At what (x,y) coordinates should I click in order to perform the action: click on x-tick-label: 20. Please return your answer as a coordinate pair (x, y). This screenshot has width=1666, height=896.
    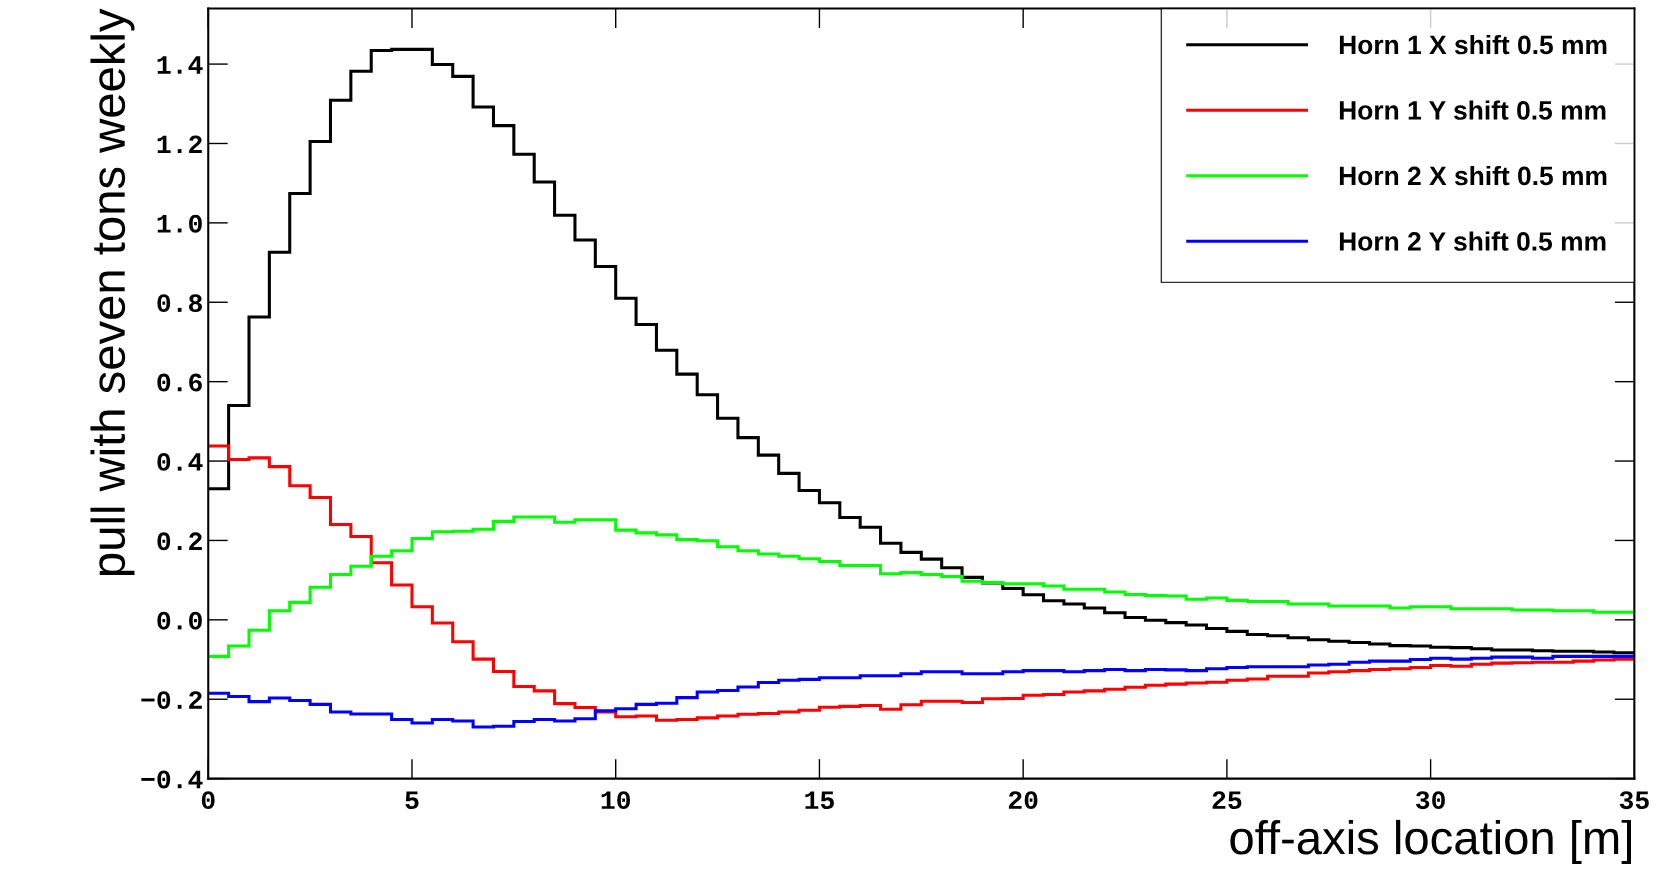
    Looking at the image, I should click on (1023, 800).